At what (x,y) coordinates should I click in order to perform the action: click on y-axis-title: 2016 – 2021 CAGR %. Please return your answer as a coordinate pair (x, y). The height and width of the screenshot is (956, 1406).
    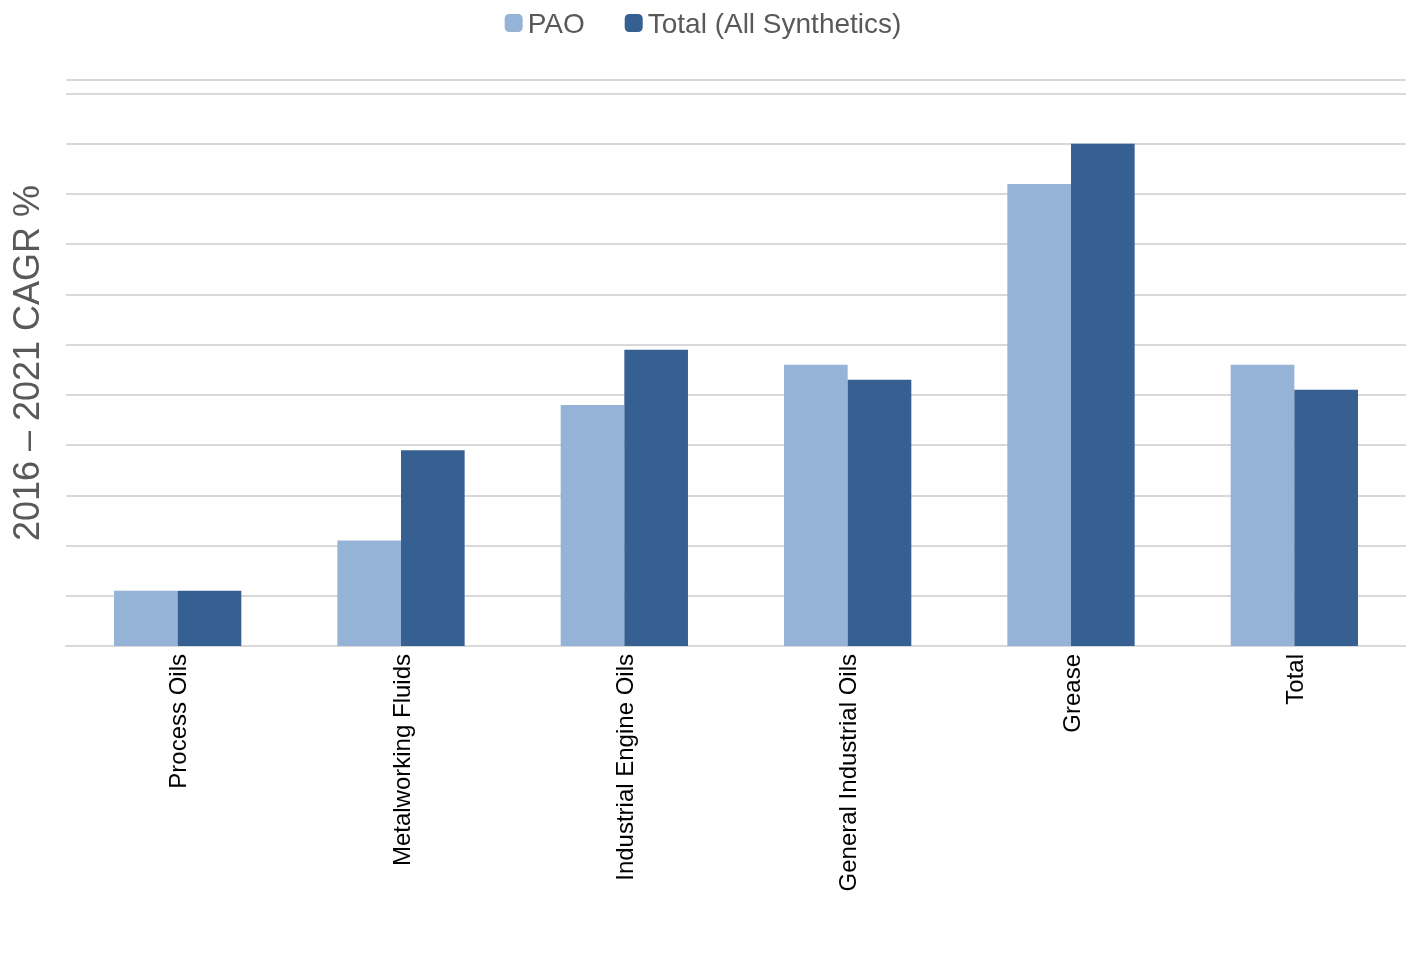
    Looking at the image, I should click on (26, 363).